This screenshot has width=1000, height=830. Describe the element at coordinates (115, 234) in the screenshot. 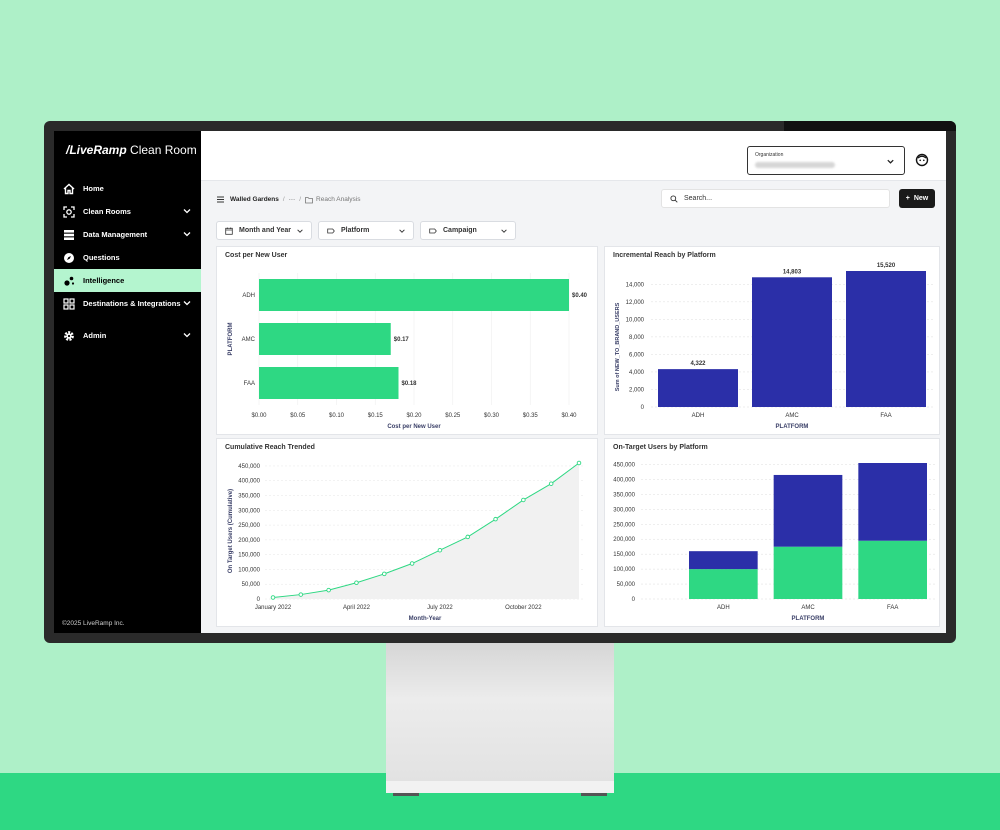

I see `sidebar-item-label: Data Management` at that location.